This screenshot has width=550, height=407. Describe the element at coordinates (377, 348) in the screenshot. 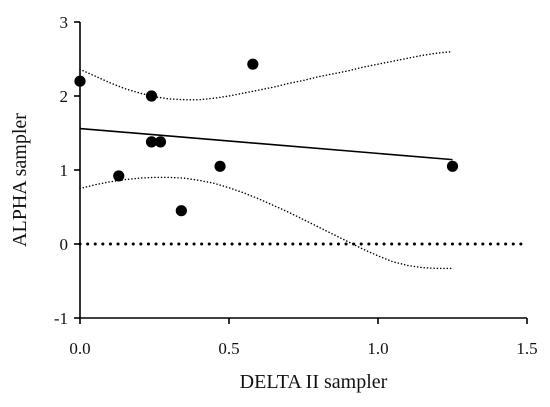

I see `x-tick-label: 1.0` at that location.